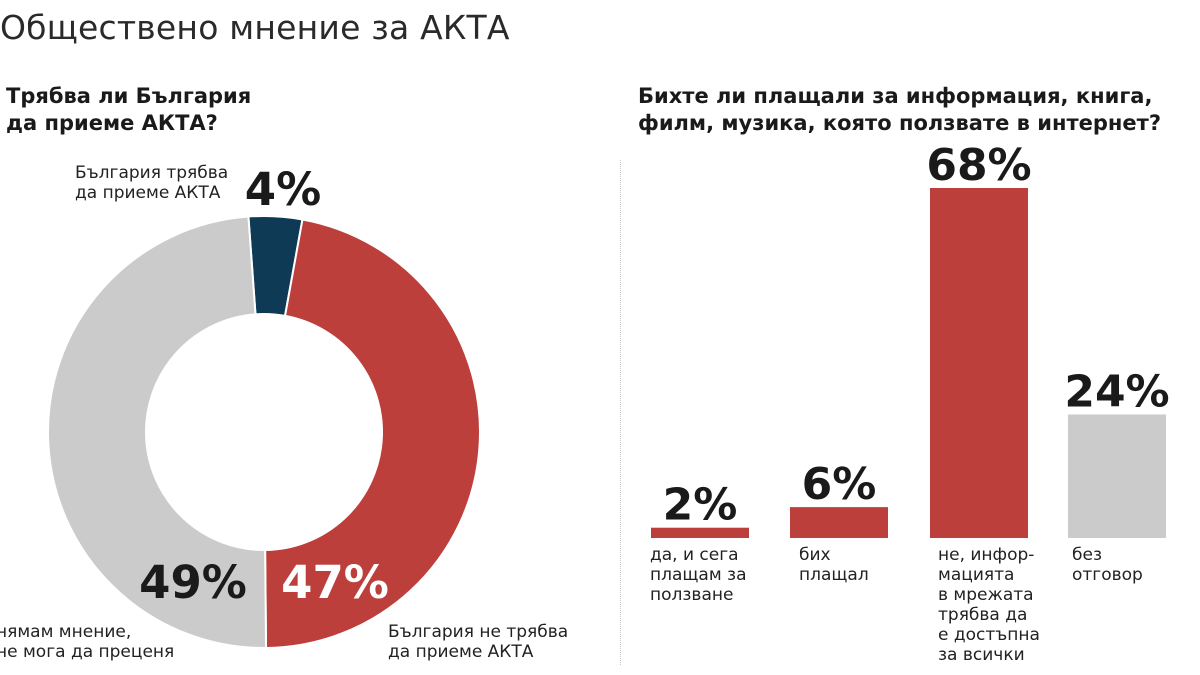  Describe the element at coordinates (700, 505) in the screenshot. I see `bar-value-label-1: 2%` at that location.